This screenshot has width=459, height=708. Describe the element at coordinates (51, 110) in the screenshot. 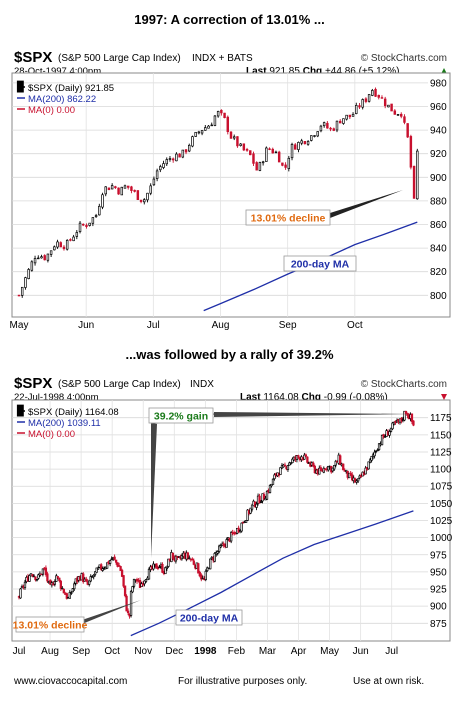

I see `legend-entry: MA(0) 0.00` at that location.